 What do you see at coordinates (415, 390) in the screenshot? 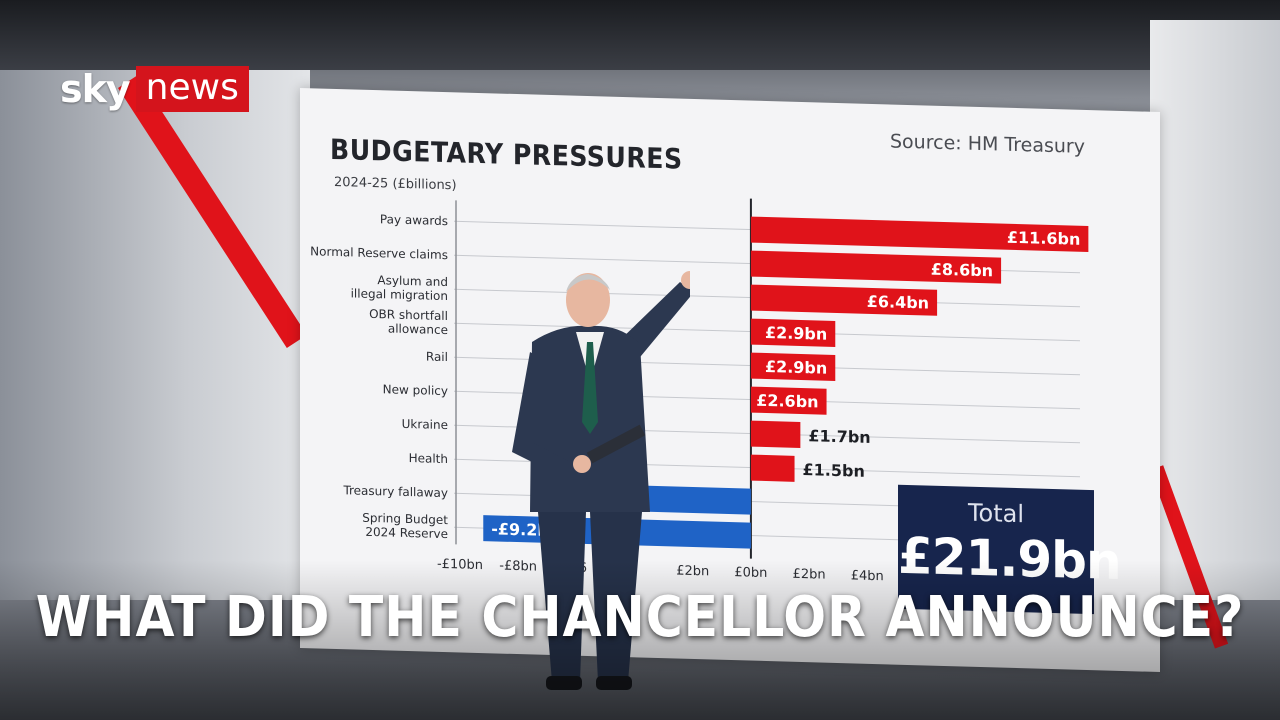
I see `category-label: New policy` at bounding box center [415, 390].